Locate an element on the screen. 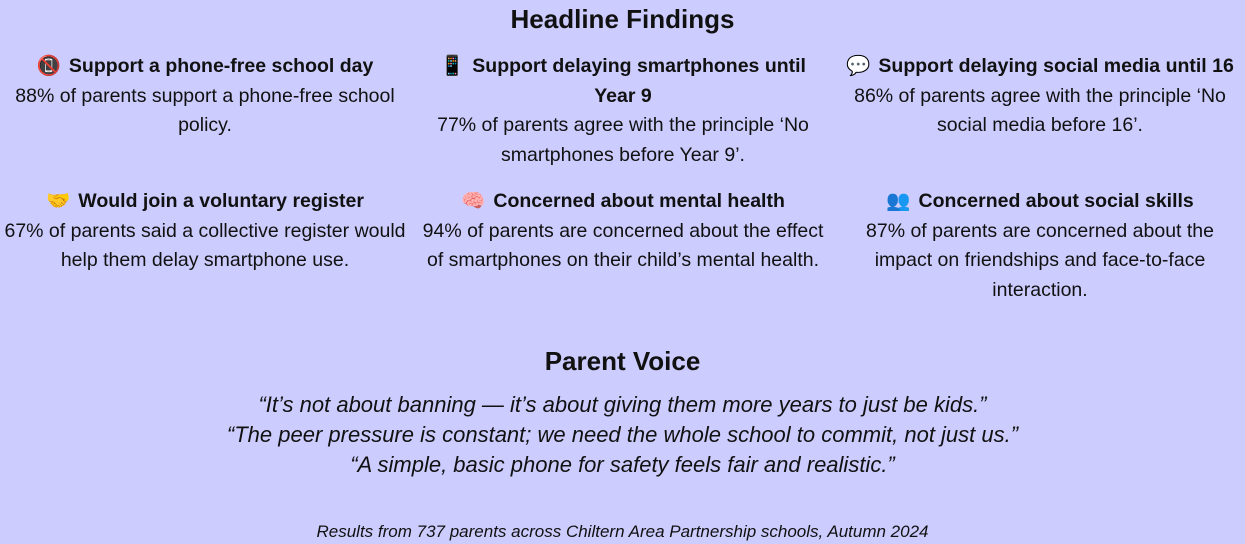  parent-voice-title: Parent Voice is located at coordinates (622, 361).